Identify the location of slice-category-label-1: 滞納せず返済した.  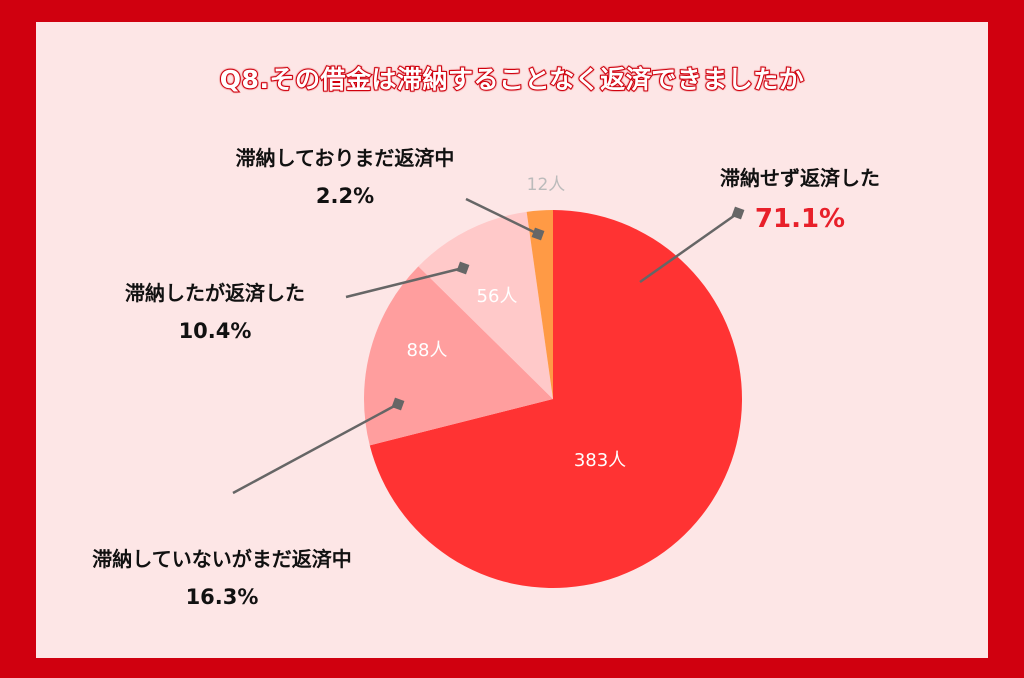
(800, 178).